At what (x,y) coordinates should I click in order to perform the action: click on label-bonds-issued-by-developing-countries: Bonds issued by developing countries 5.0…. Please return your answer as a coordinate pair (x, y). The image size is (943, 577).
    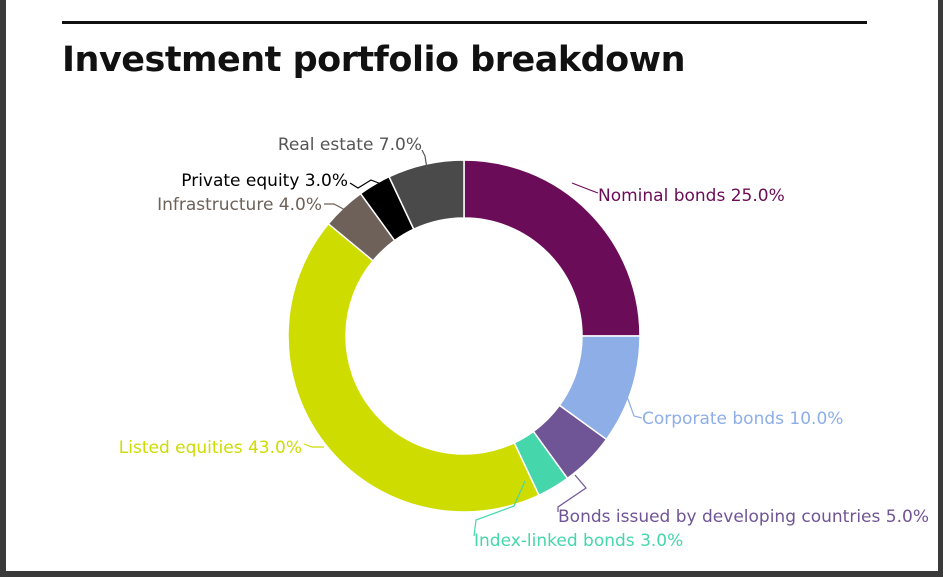
    Looking at the image, I should click on (743, 517).